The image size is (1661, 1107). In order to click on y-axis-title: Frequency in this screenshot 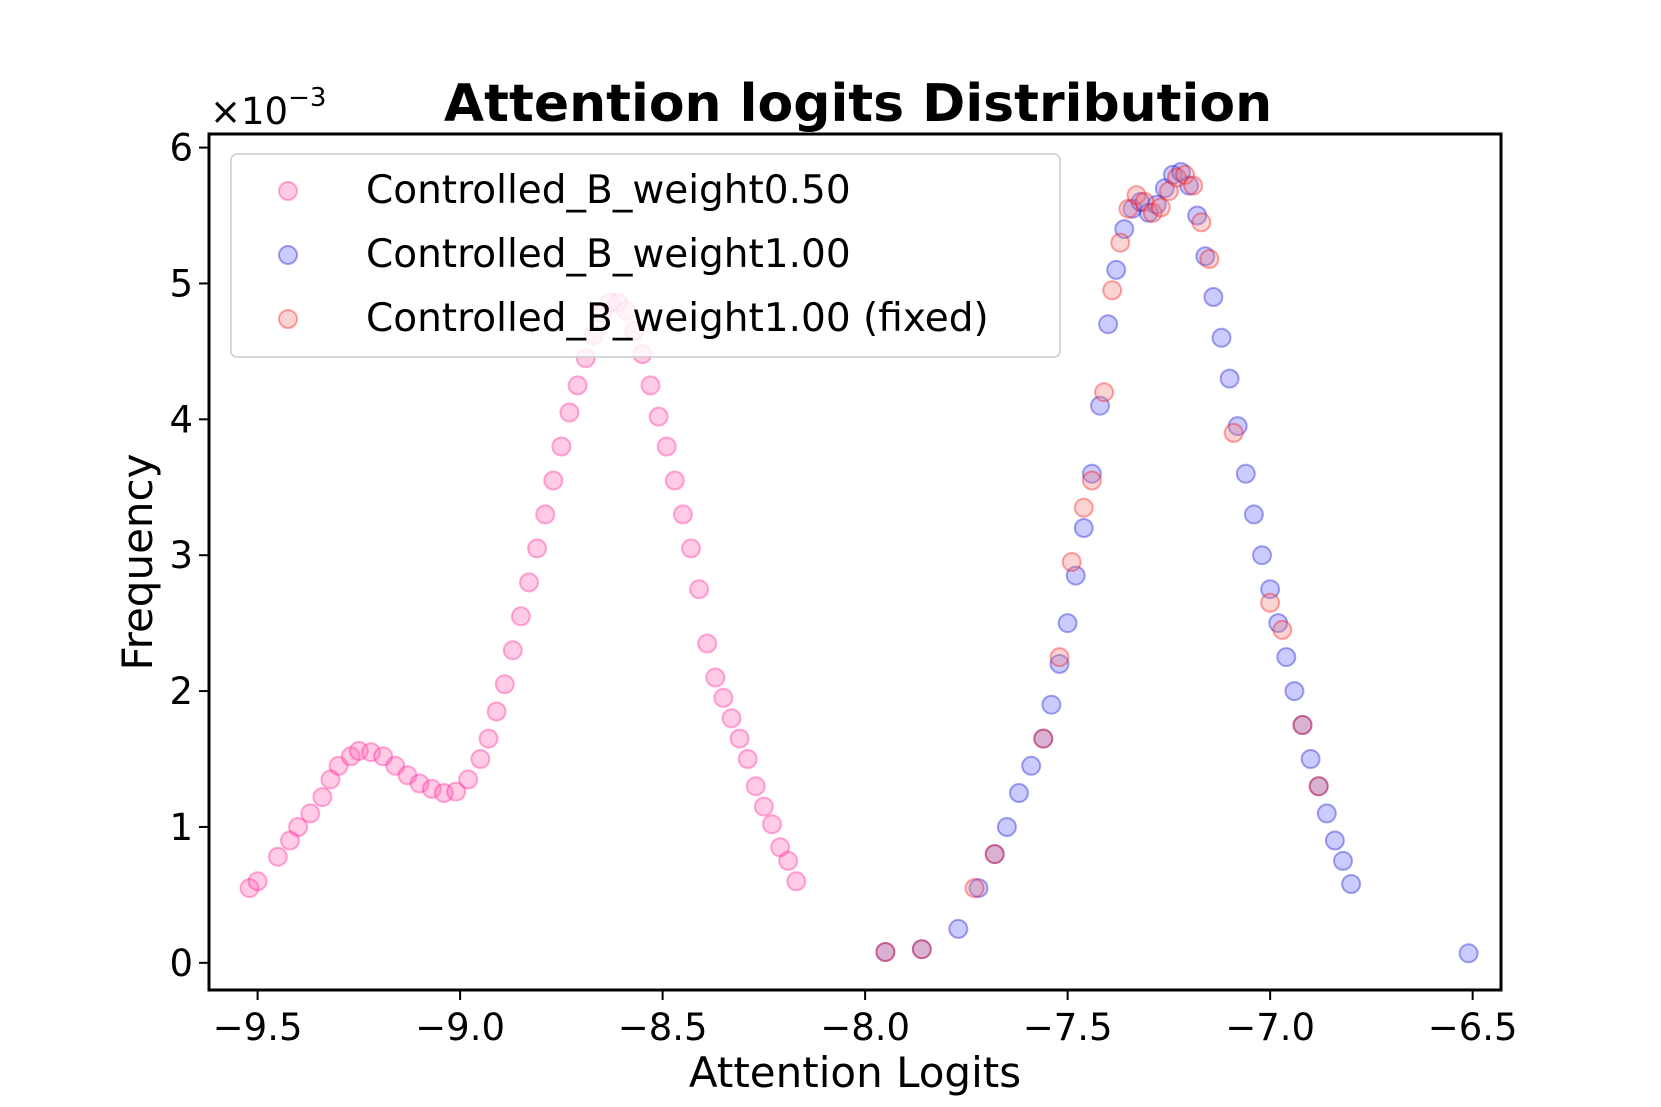, I will do `click(137, 562)`.